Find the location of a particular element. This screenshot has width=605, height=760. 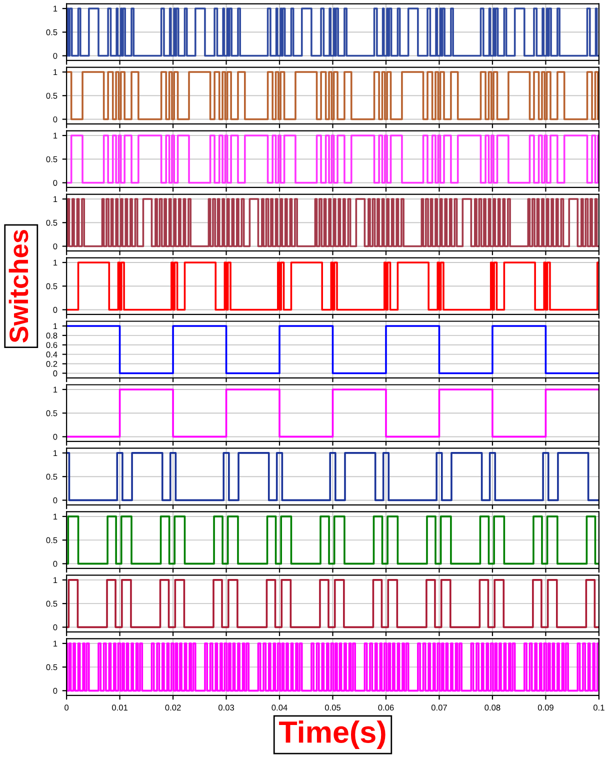

y-tick-label: 0.4 is located at coordinates (52, 355).